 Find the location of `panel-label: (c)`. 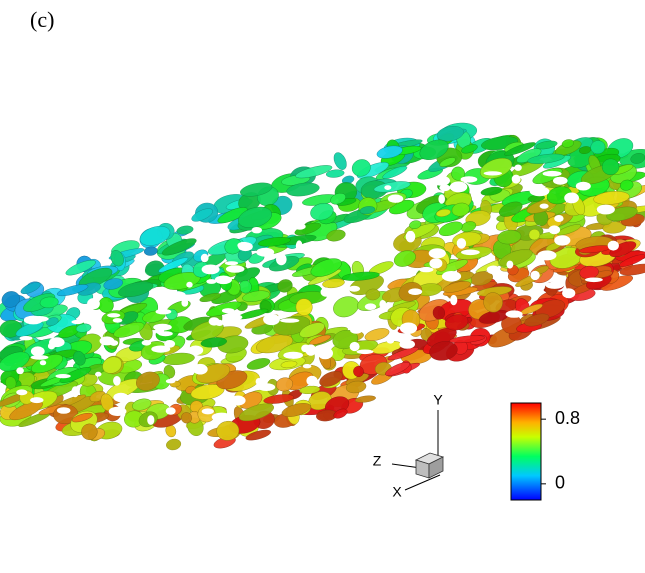

panel-label: (c) is located at coordinates (42, 19).